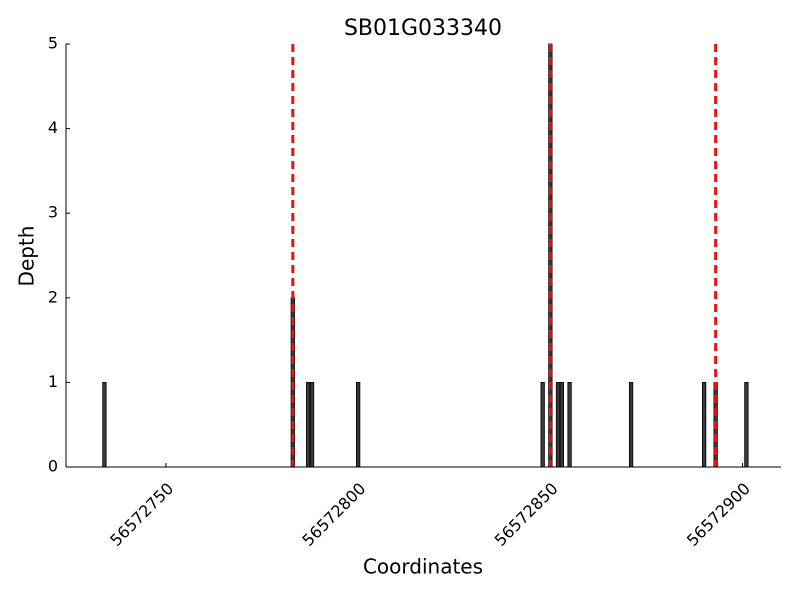  What do you see at coordinates (423, 567) in the screenshot?
I see `x-axis-label: Coordinates` at bounding box center [423, 567].